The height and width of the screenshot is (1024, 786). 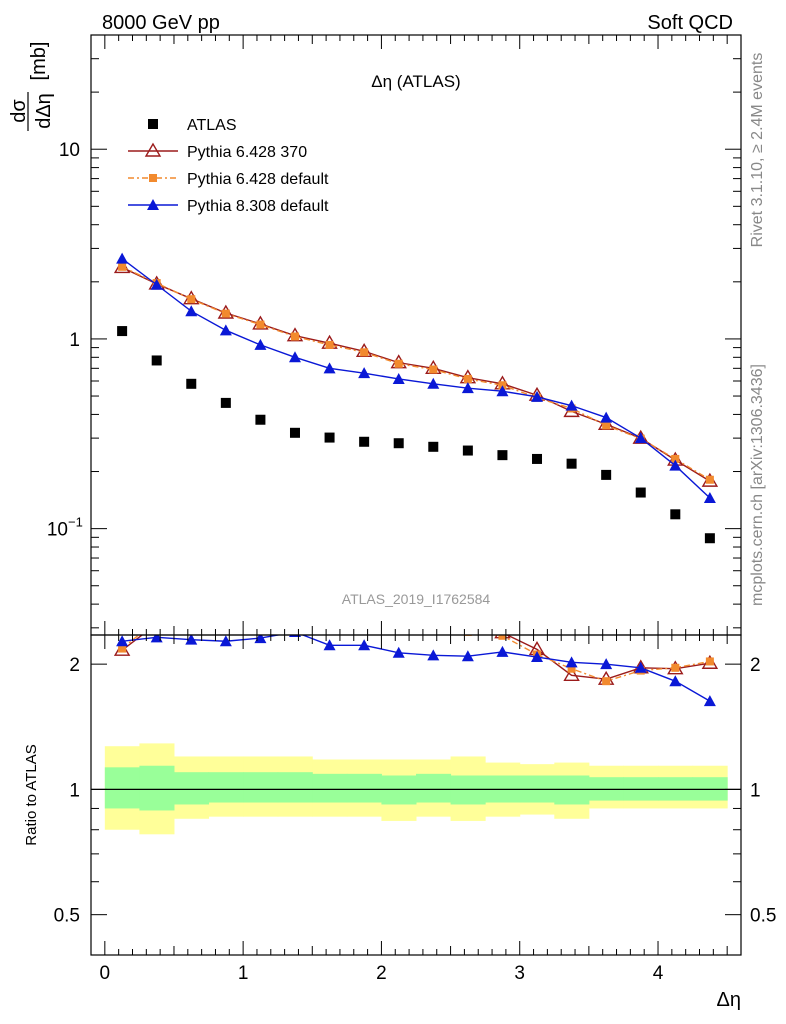 I want to click on legend-label: Pythia 8.308 default, so click(x=258, y=206).